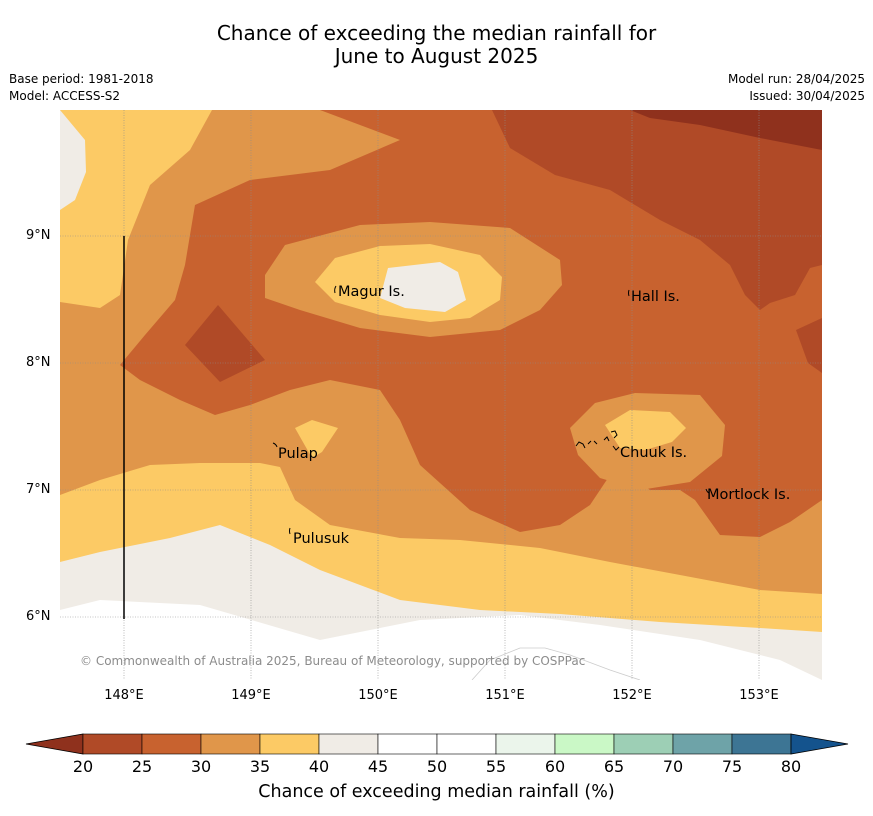  Describe the element at coordinates (38, 235) in the screenshot. I see `lat-label-9n: 9°N` at that location.